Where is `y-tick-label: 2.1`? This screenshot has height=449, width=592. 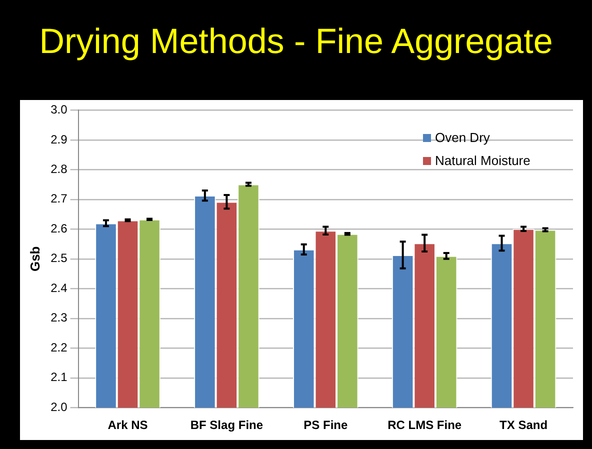 y-tick-label: 2.1 is located at coordinates (59, 377).